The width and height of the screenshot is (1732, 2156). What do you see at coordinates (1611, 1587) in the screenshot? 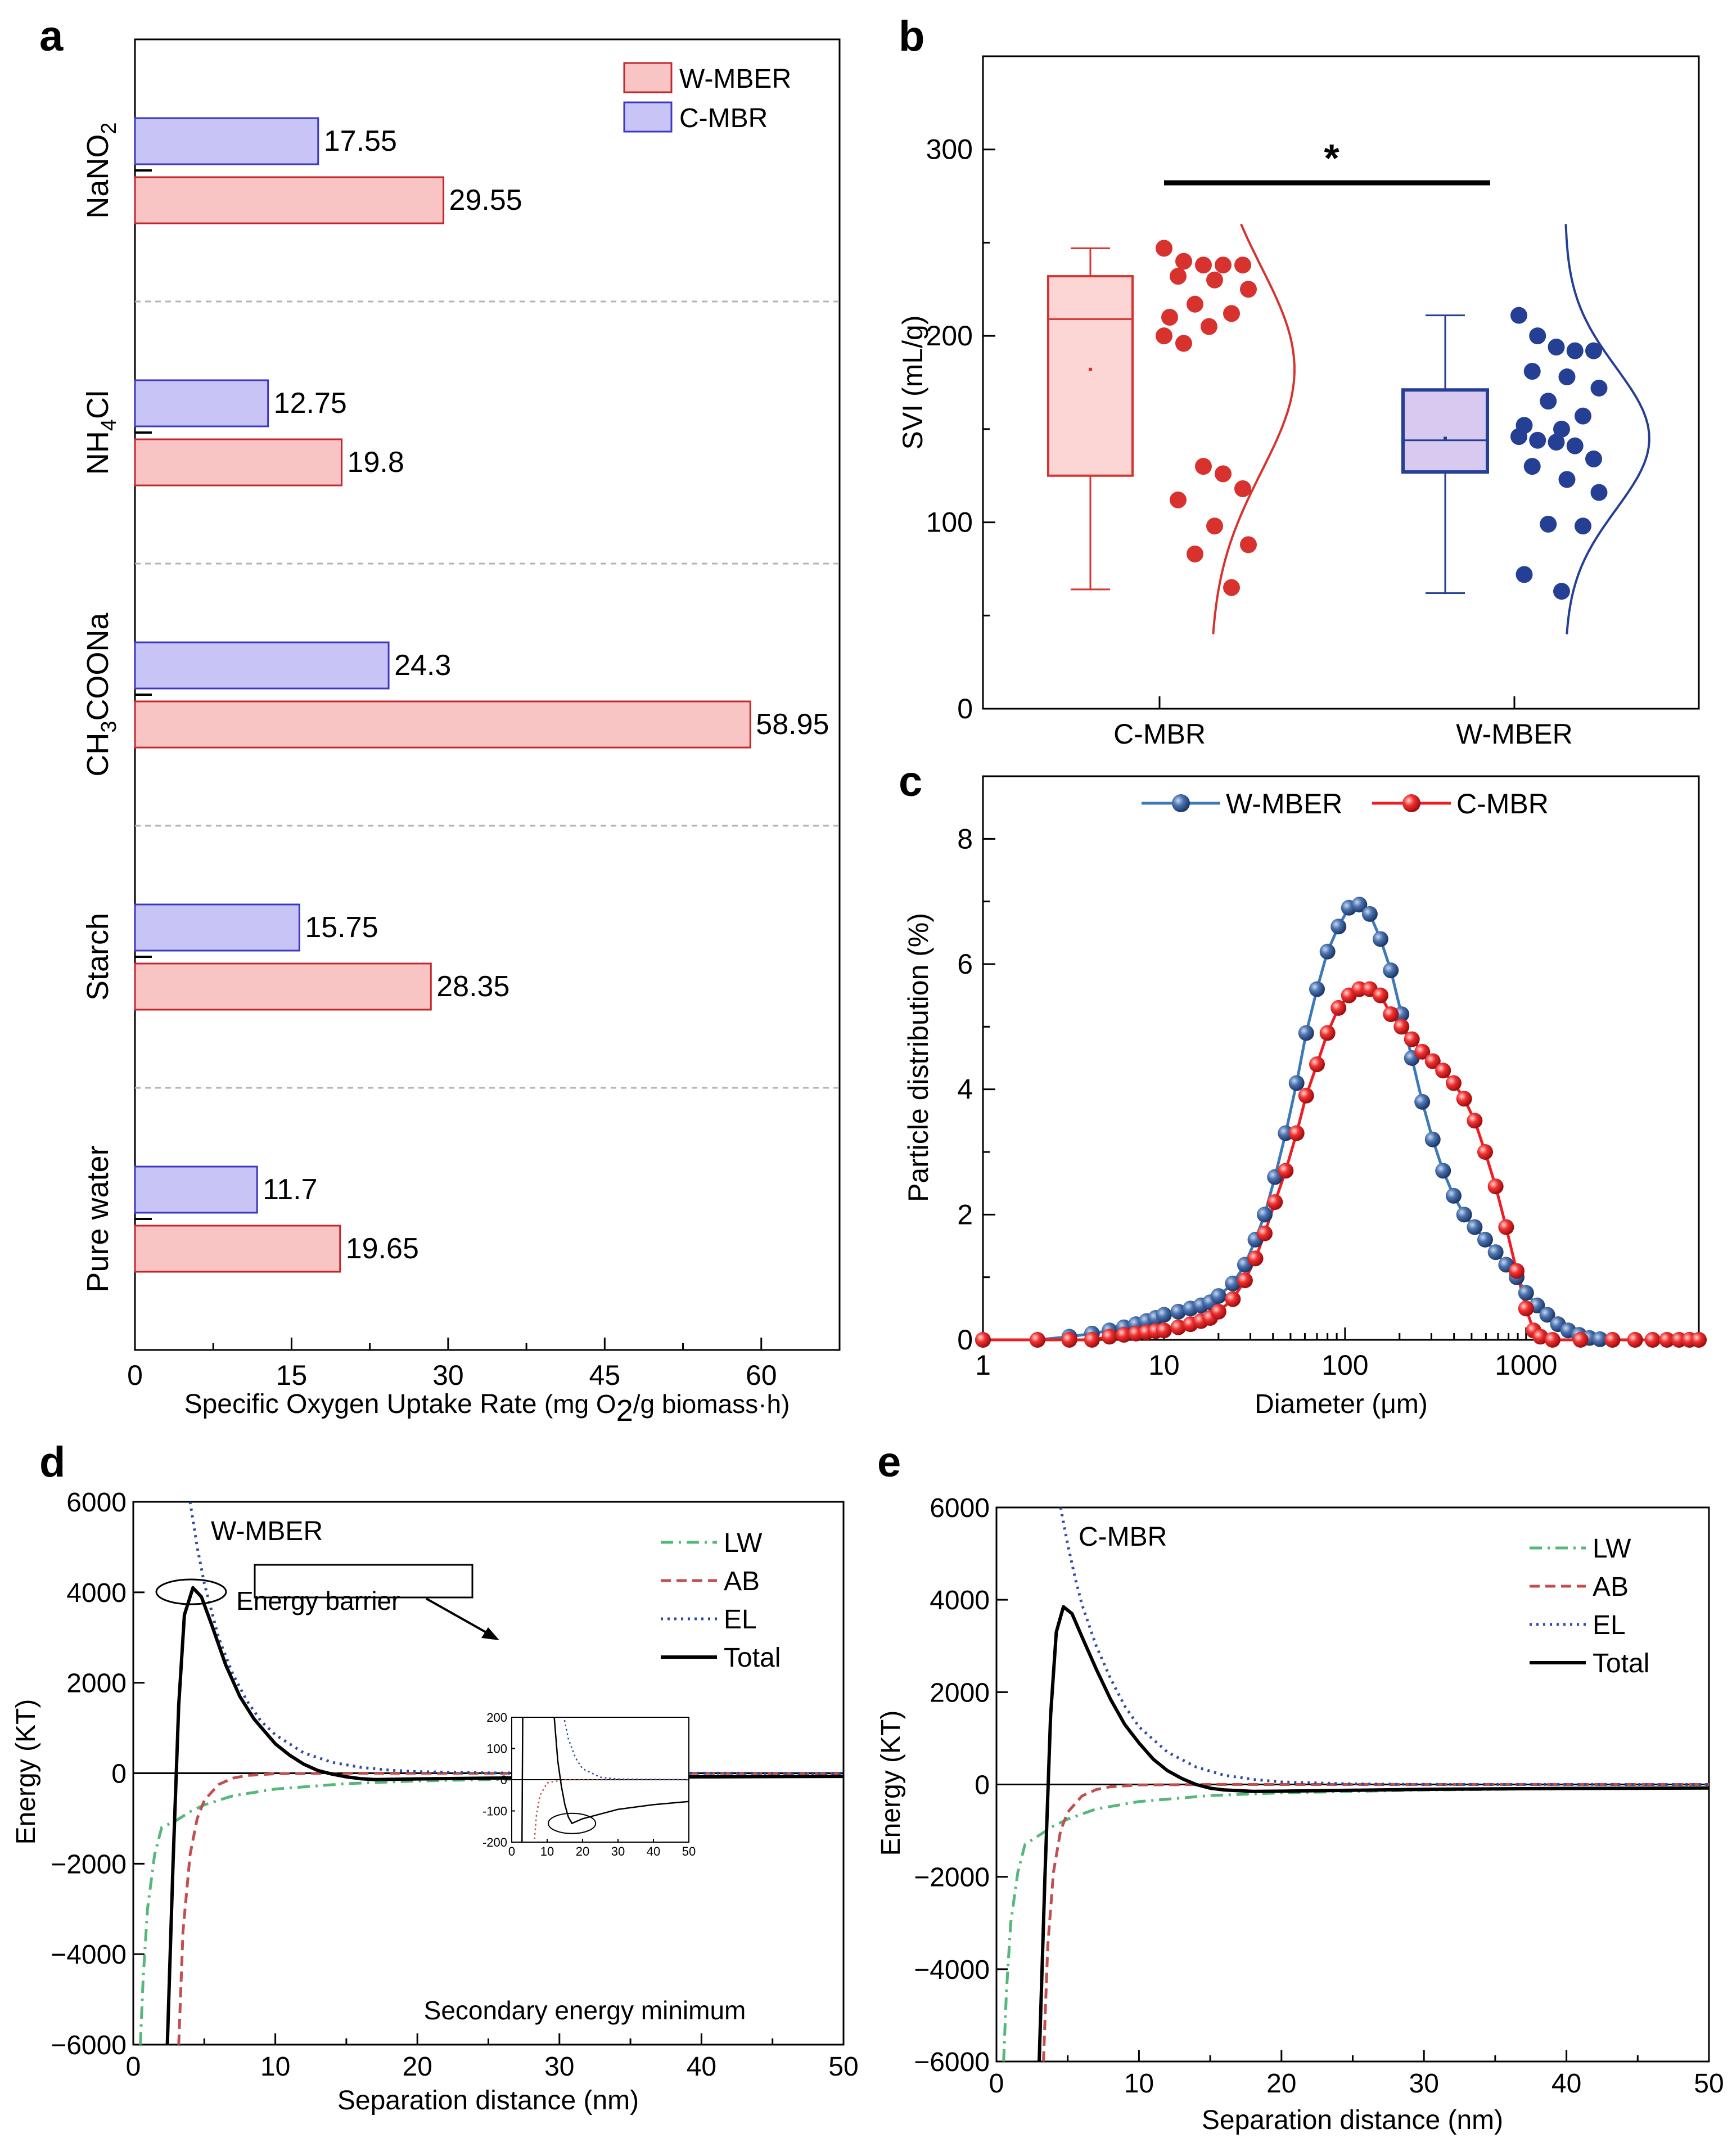
I see `legend-label-ab: AB` at bounding box center [1611, 1587].